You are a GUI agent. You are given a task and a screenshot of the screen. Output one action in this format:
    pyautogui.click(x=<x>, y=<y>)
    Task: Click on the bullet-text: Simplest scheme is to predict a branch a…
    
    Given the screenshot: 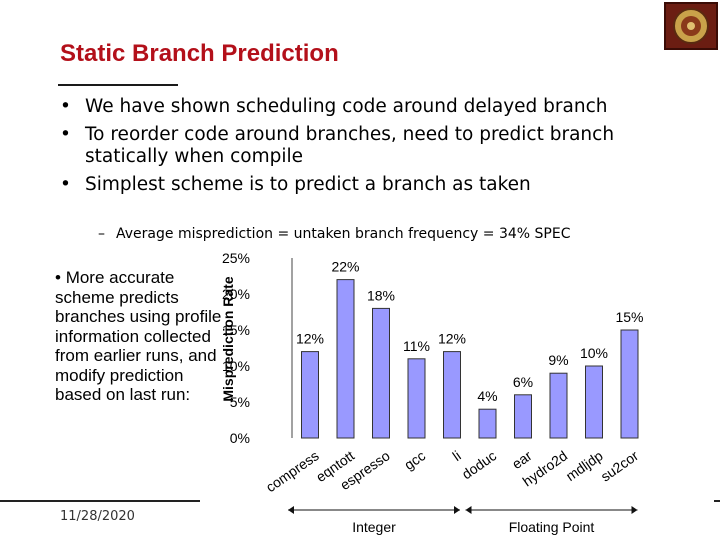 What is the action you would take?
    pyautogui.click(x=308, y=184)
    